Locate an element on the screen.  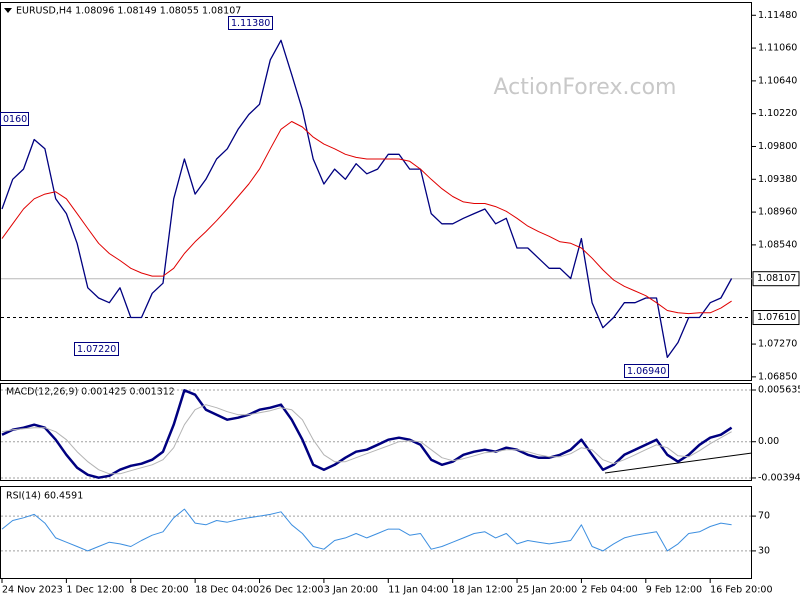
y-tick-label: 0.005635 is located at coordinates (779, 390).